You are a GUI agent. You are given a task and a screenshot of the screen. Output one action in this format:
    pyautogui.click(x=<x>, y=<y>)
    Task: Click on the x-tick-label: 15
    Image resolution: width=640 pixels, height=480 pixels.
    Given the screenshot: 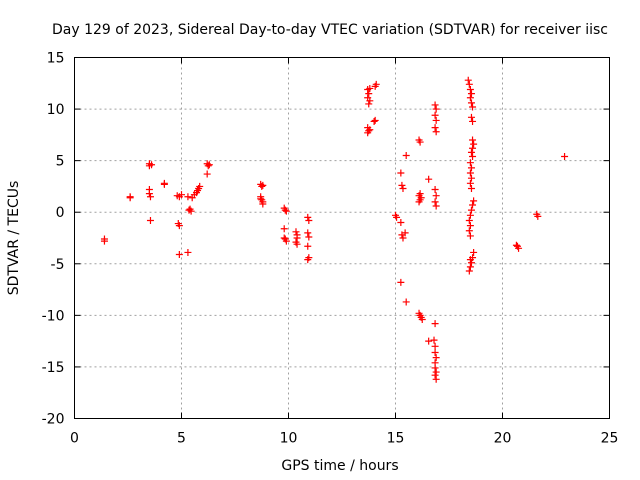 What is the action you would take?
    pyautogui.click(x=396, y=439)
    